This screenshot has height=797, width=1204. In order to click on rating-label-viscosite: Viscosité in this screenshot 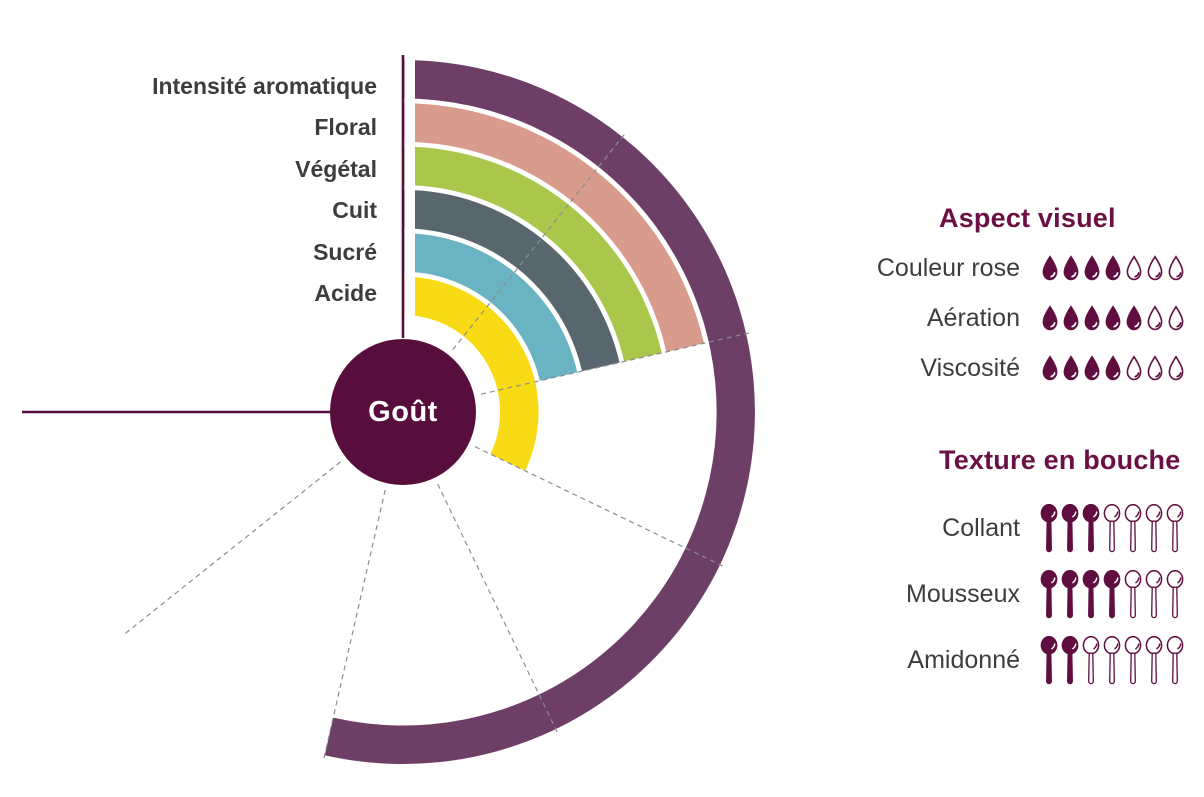, I will do `click(970, 367)`.